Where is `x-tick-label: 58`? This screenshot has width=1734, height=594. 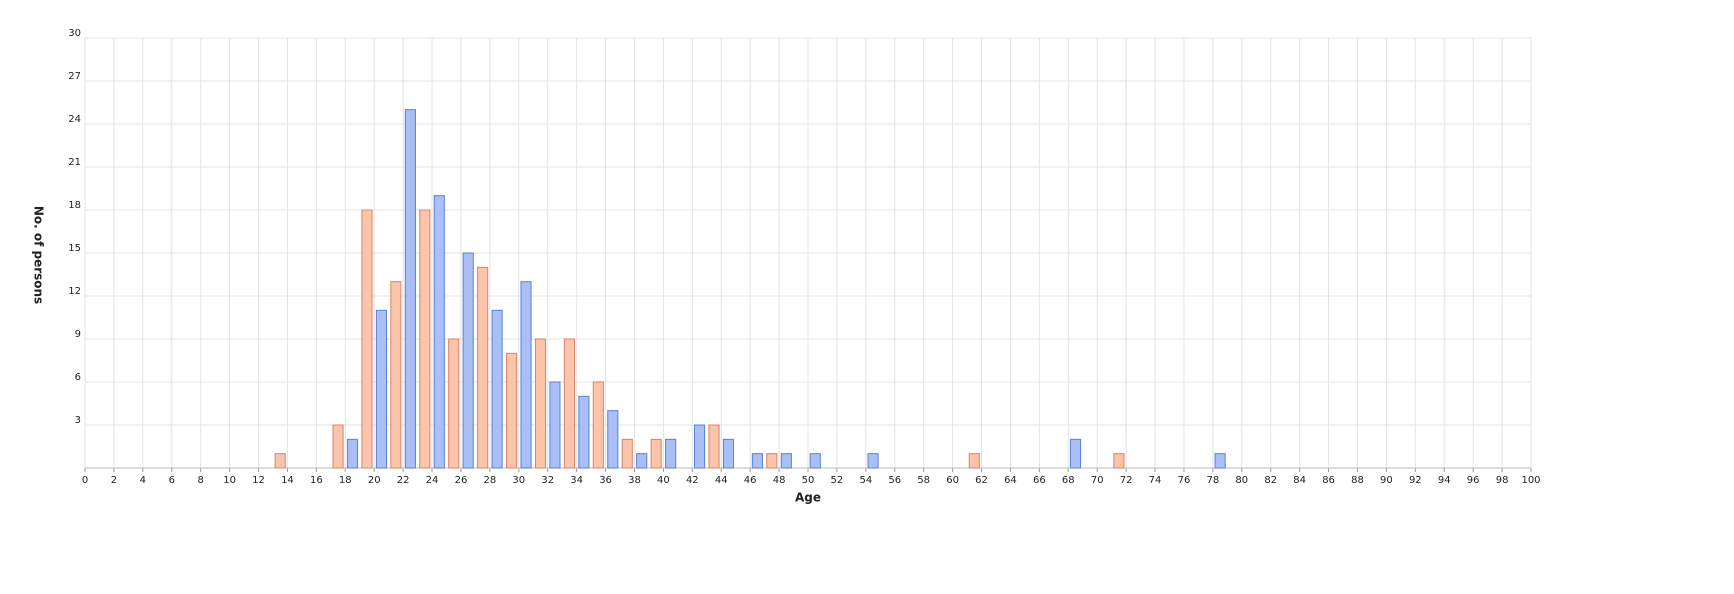
x-tick-label: 58 is located at coordinates (923, 480).